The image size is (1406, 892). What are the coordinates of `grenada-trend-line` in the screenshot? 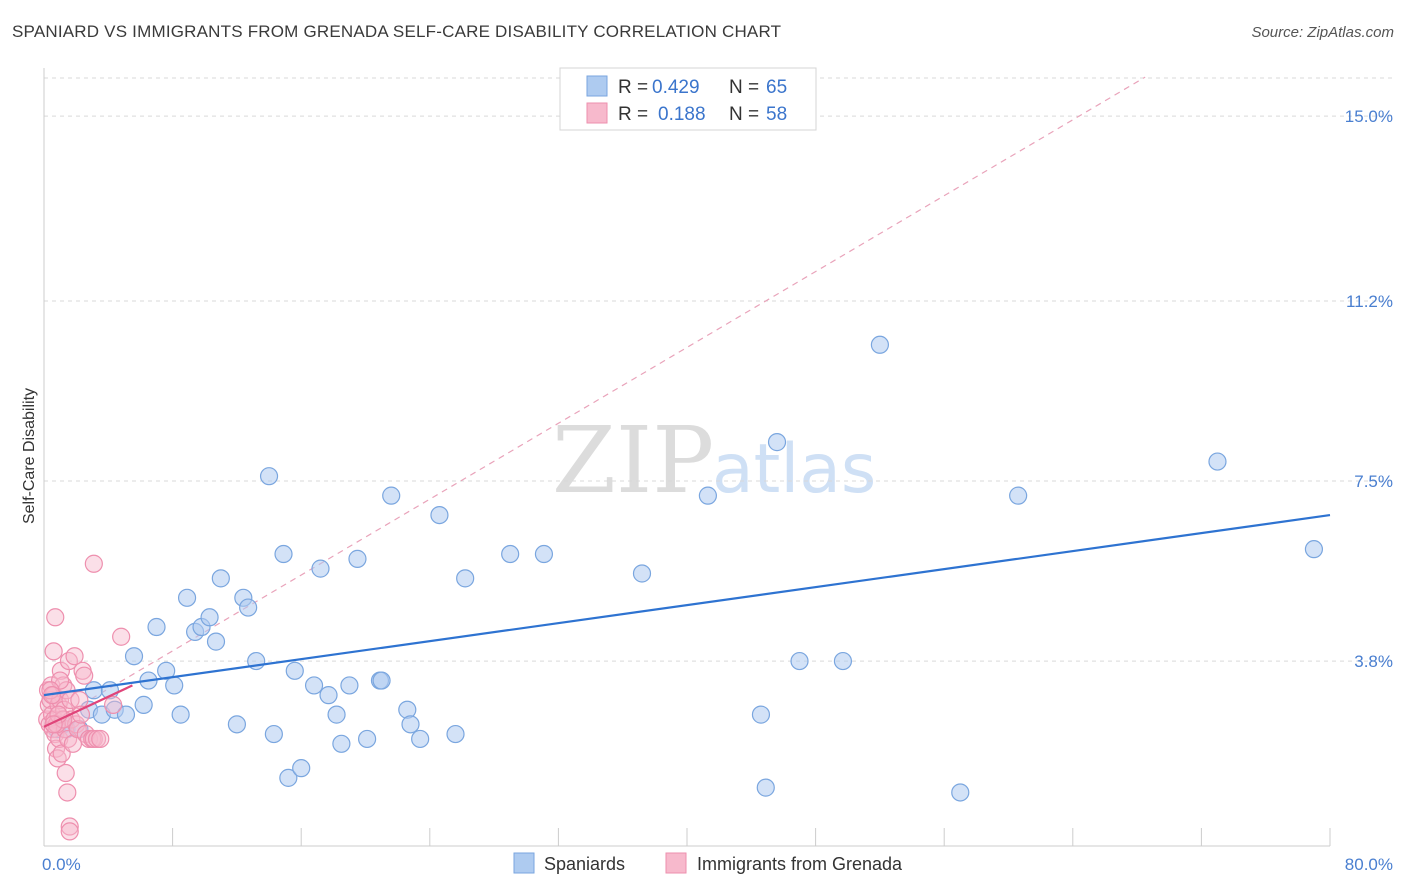 It's located at (88, 706).